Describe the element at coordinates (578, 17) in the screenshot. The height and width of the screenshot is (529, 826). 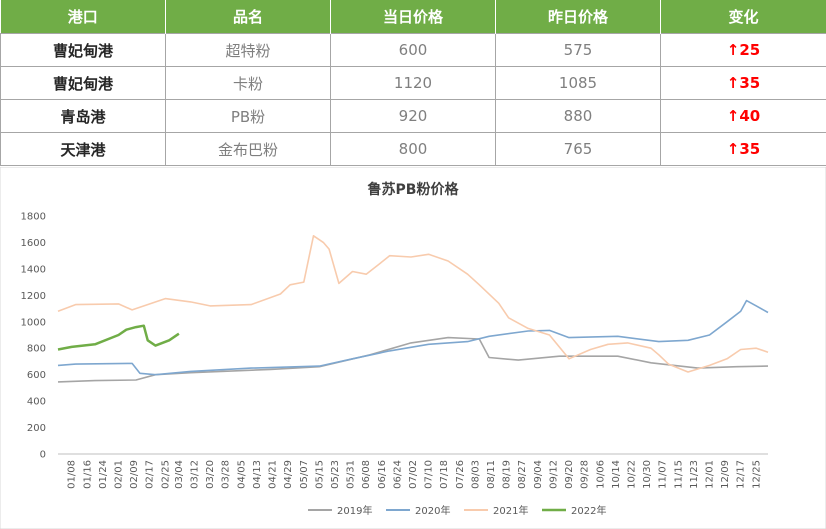
I see `col-header-yesterday-price: 昨日价格` at that location.